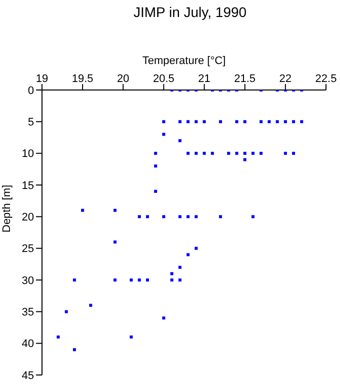 The width and height of the screenshot is (340, 384). I want to click on y-tick-label: 30, so click(28, 280).